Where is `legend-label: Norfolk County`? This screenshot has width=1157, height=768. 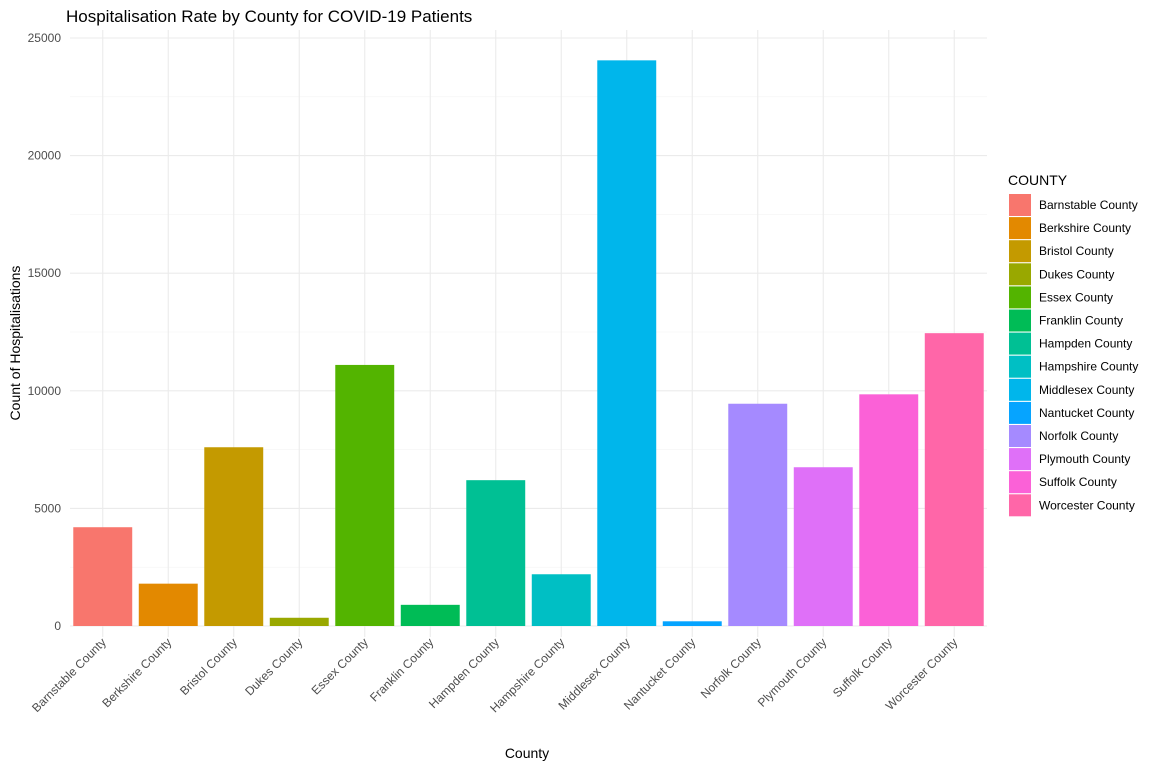
legend-label: Norfolk County is located at coordinates (1078, 436).